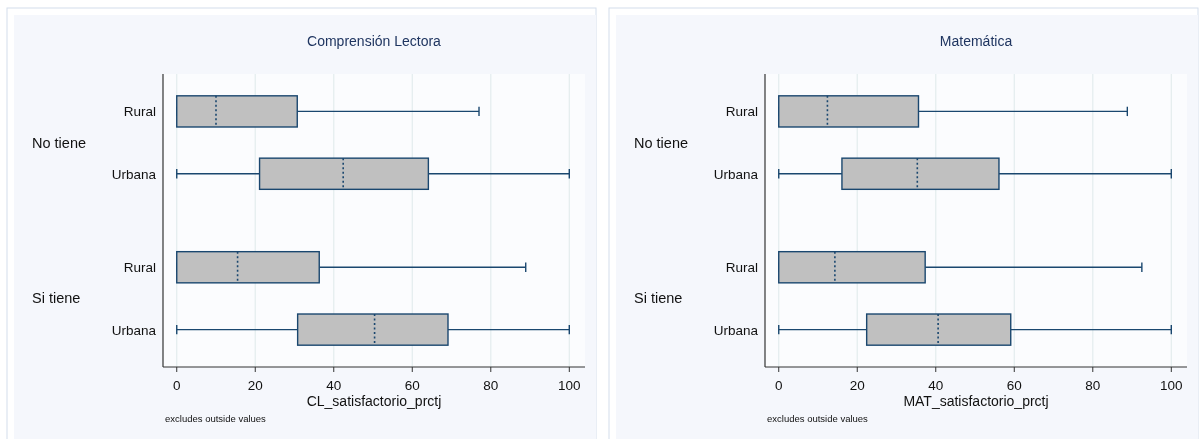 The height and width of the screenshot is (439, 1200). What do you see at coordinates (374, 401) in the screenshot?
I see `x-axis-title: CL_satisfactorio_prctj` at bounding box center [374, 401].